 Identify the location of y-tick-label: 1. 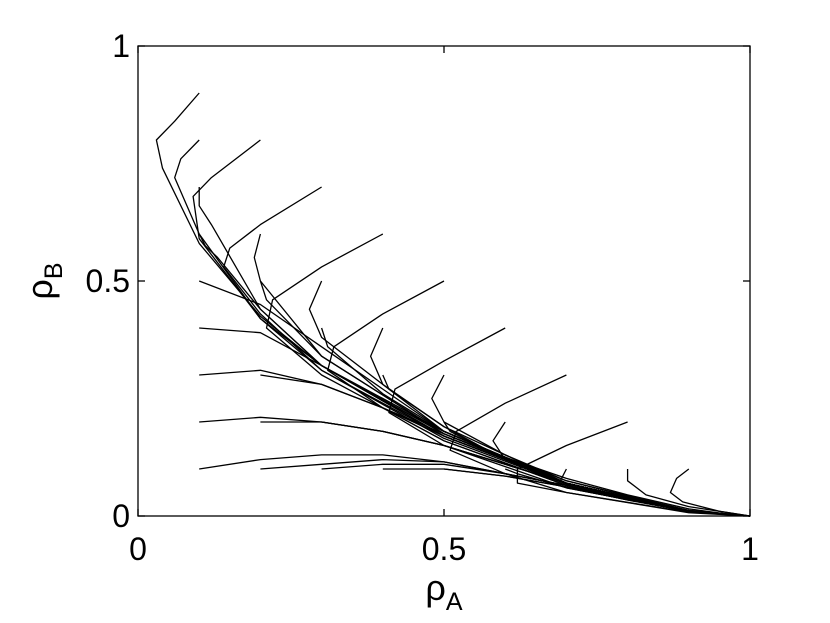
(121, 46).